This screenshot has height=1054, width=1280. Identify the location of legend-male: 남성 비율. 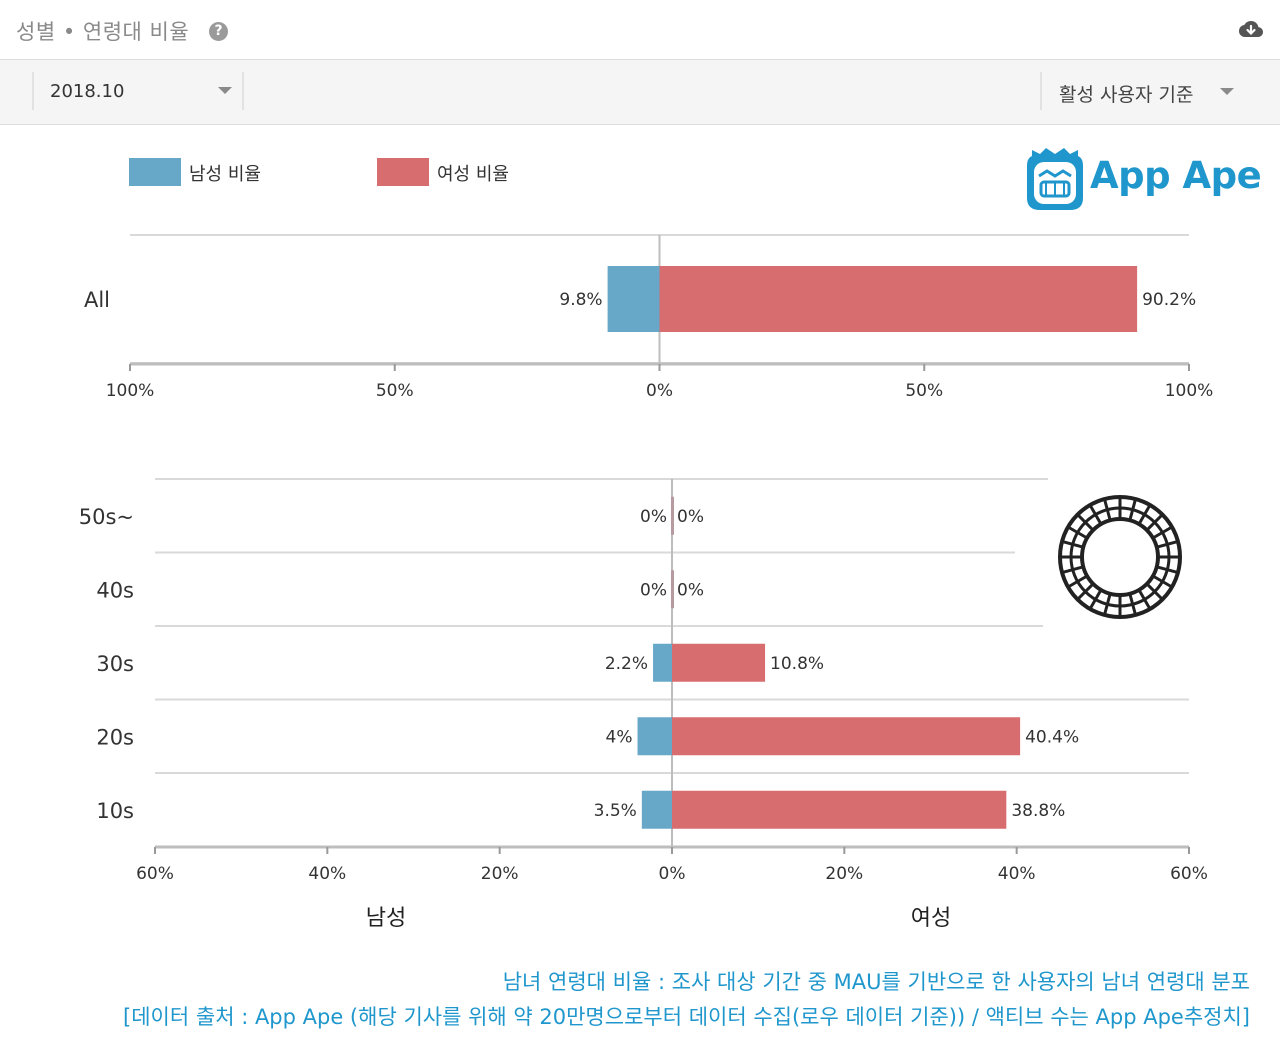
(239, 172).